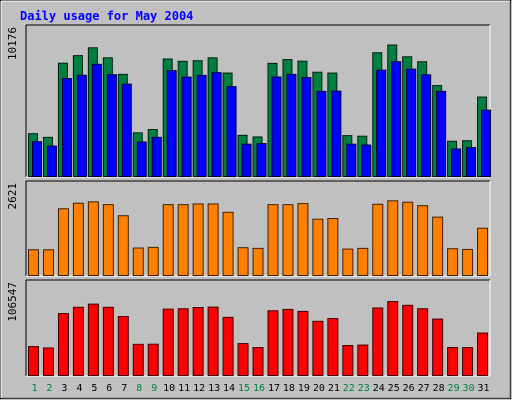 Image resolution: width=512 pixels, height=400 pixels. I want to click on x-tick-label: 14, so click(229, 388).